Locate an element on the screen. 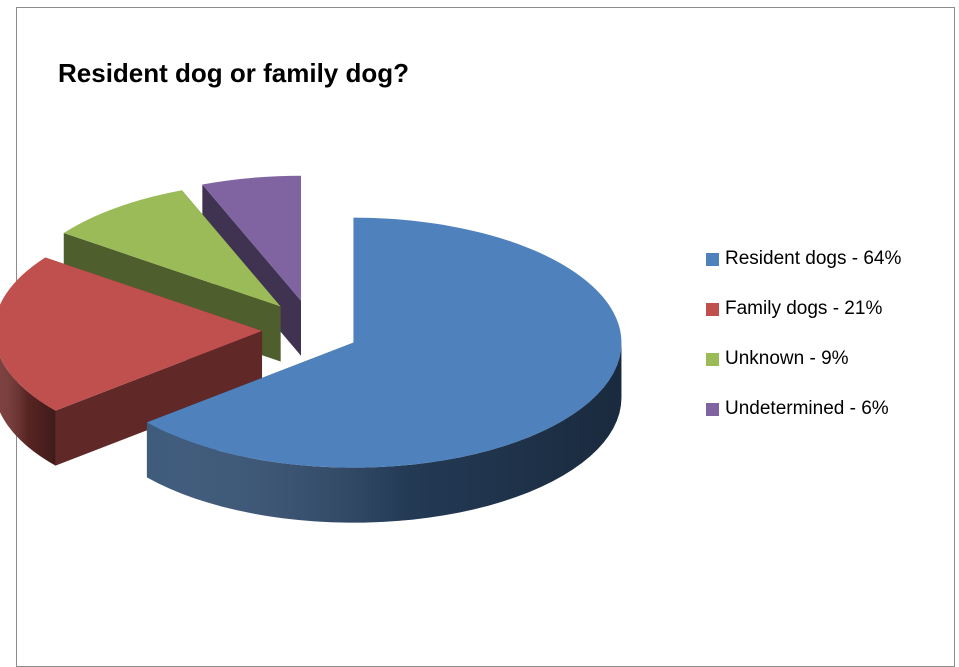  legend-label: Undetermined - 6% is located at coordinates (807, 408).